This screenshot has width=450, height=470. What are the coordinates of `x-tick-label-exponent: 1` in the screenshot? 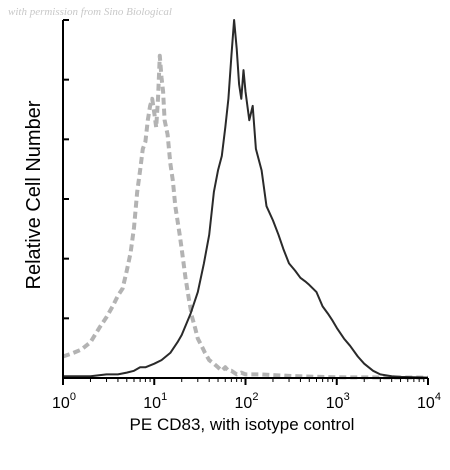 It's located at (164, 397).